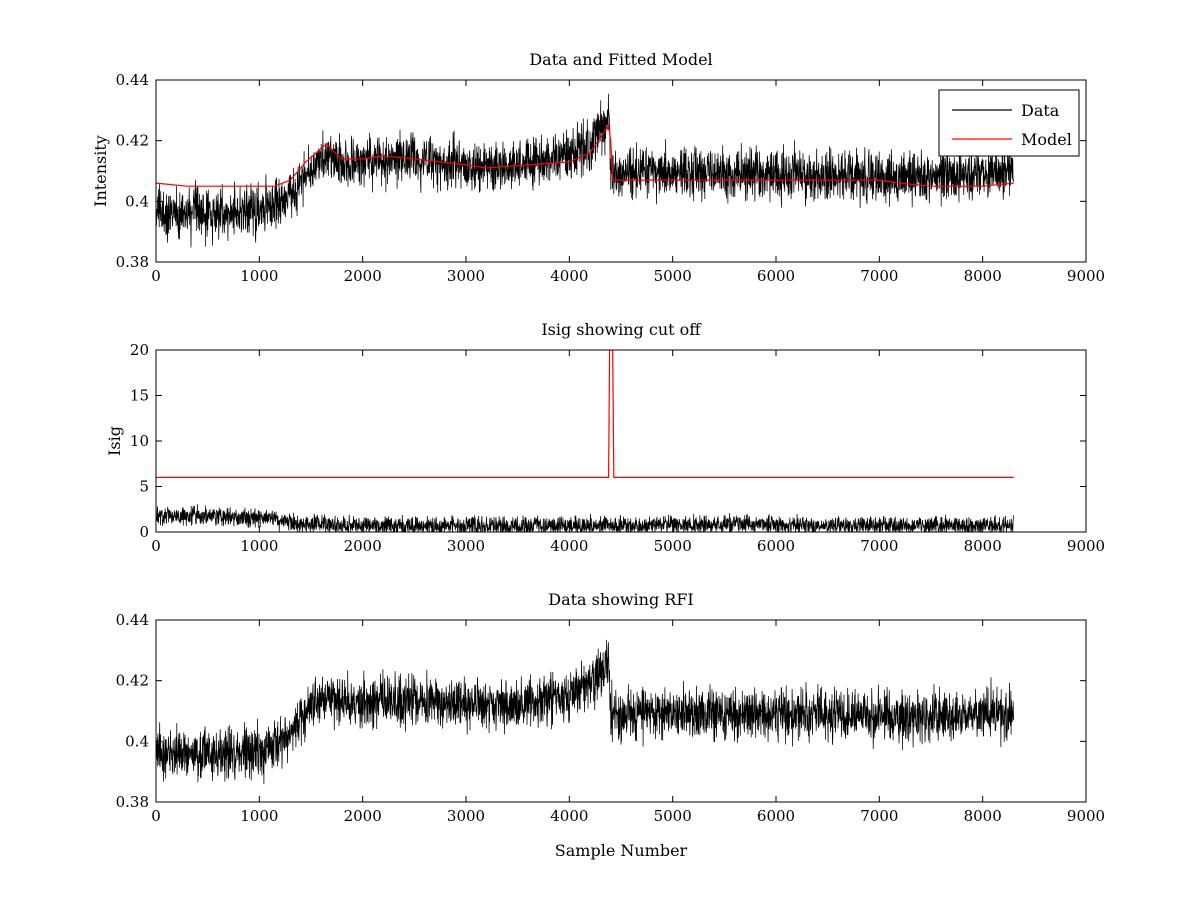  I want to click on legend: Data Model, so click(1009, 123).